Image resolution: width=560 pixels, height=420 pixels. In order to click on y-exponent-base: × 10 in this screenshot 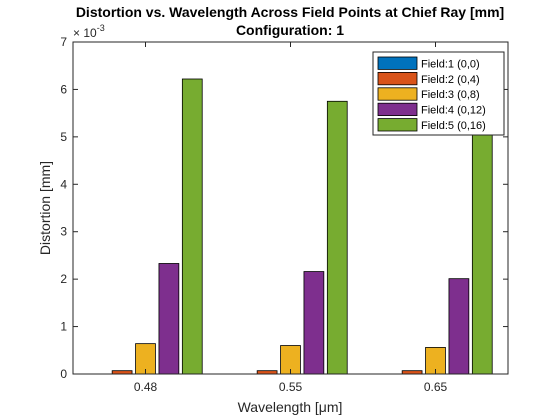, I will do `click(85, 33)`.